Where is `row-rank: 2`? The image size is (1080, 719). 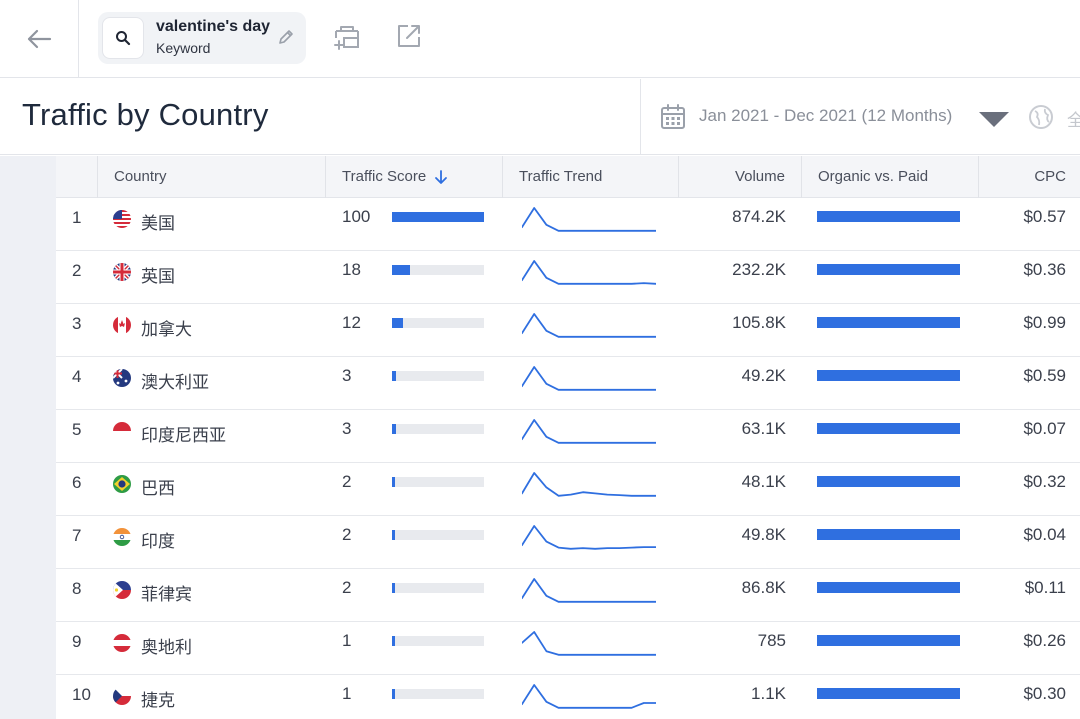 row-rank: 2 is located at coordinates (77, 270).